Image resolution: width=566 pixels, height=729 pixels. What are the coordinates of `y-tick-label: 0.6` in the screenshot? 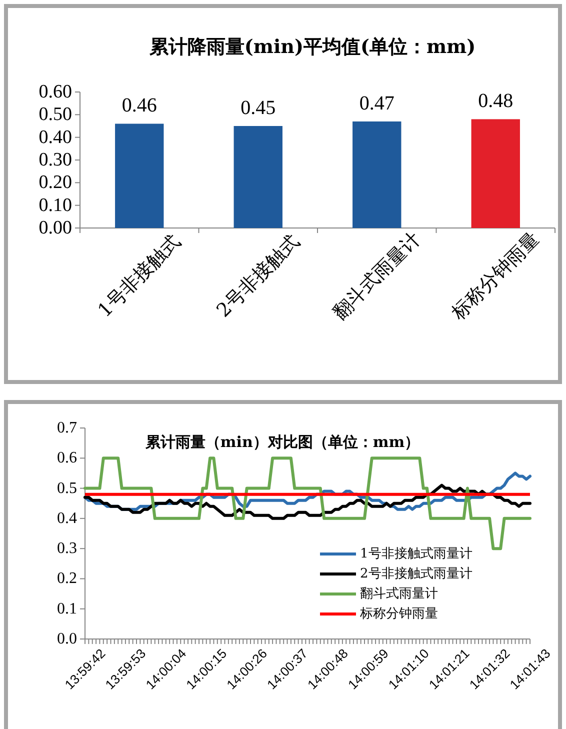 It's located at (67, 458).